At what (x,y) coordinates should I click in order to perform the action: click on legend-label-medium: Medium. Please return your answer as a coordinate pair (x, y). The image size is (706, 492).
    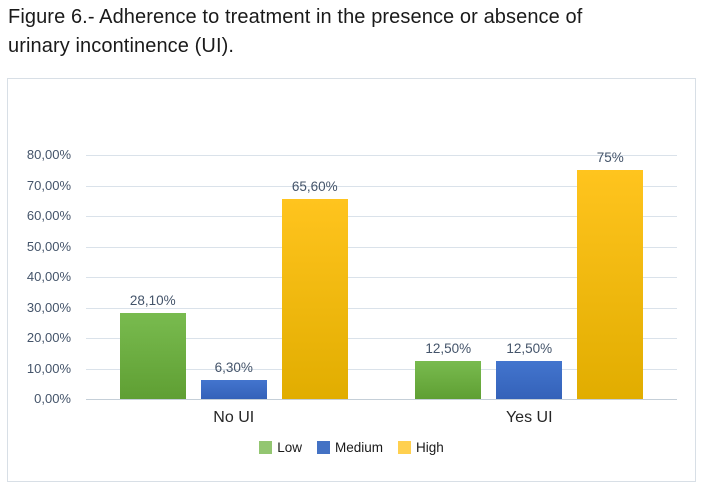
    Looking at the image, I should click on (358, 447).